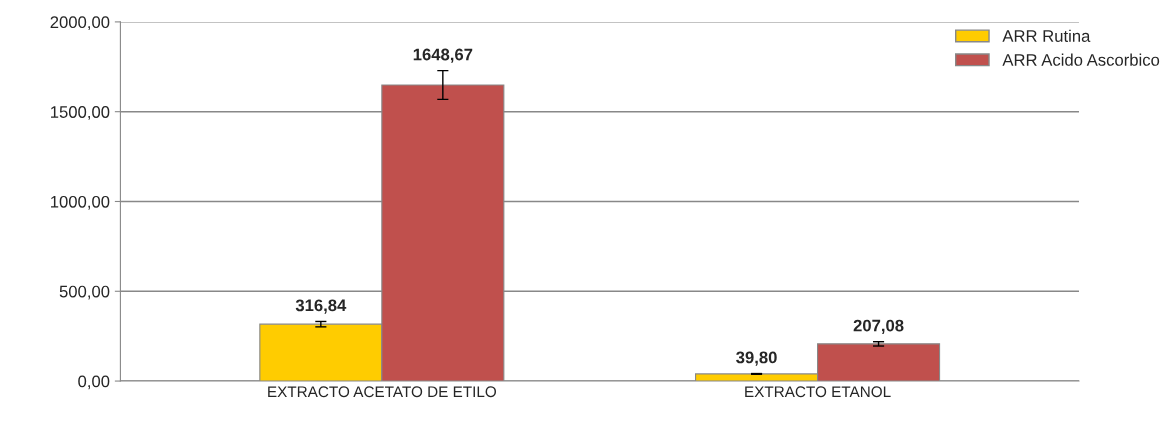  Describe the element at coordinates (818, 392) in the screenshot. I see `x-tick-label: EXTRACTO ETANOL` at that location.